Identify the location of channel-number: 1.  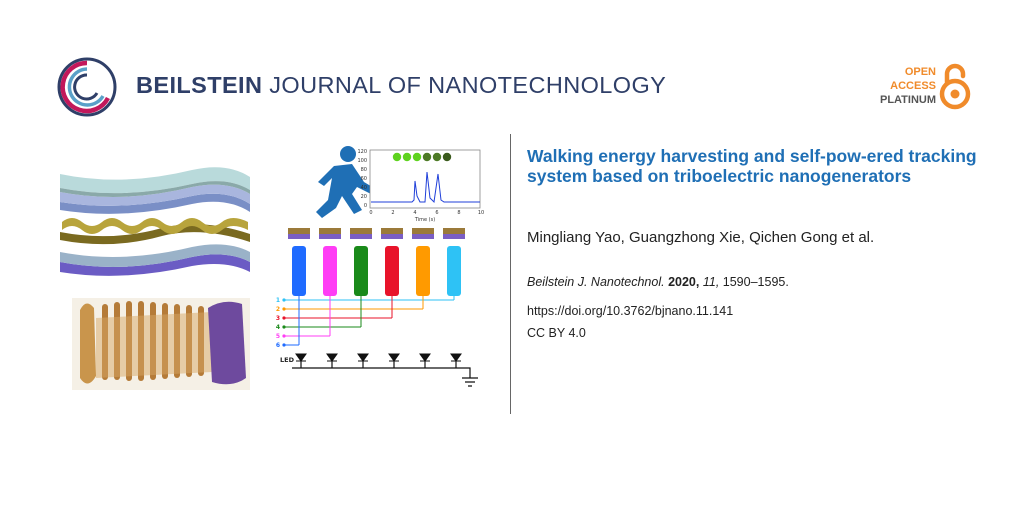
(278, 300).